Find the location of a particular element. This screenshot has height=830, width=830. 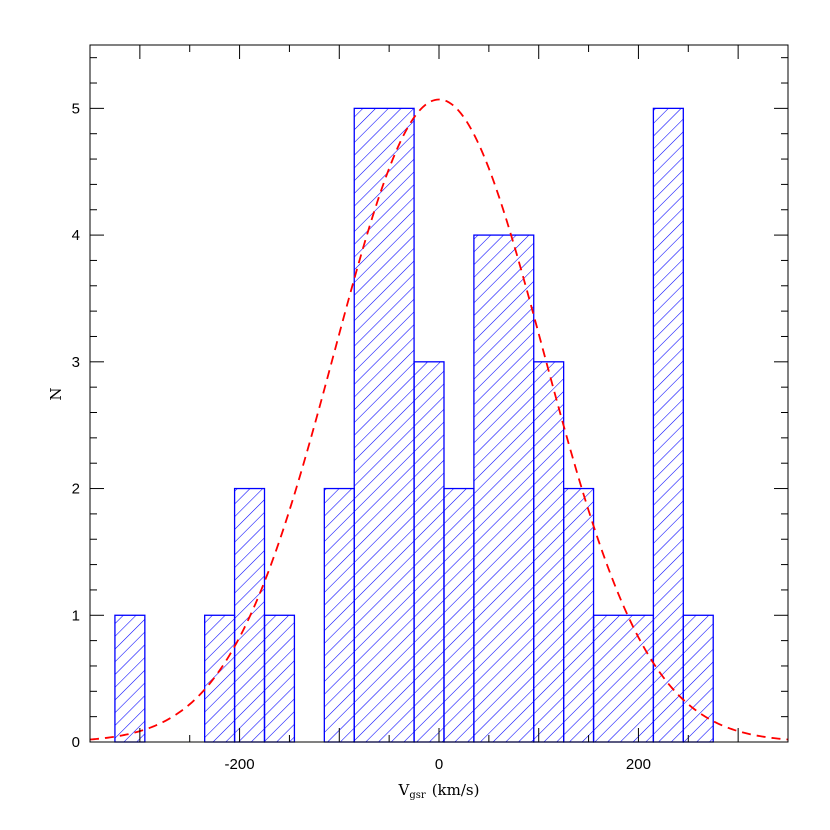

y-tick-label: 1 is located at coordinates (76, 615).